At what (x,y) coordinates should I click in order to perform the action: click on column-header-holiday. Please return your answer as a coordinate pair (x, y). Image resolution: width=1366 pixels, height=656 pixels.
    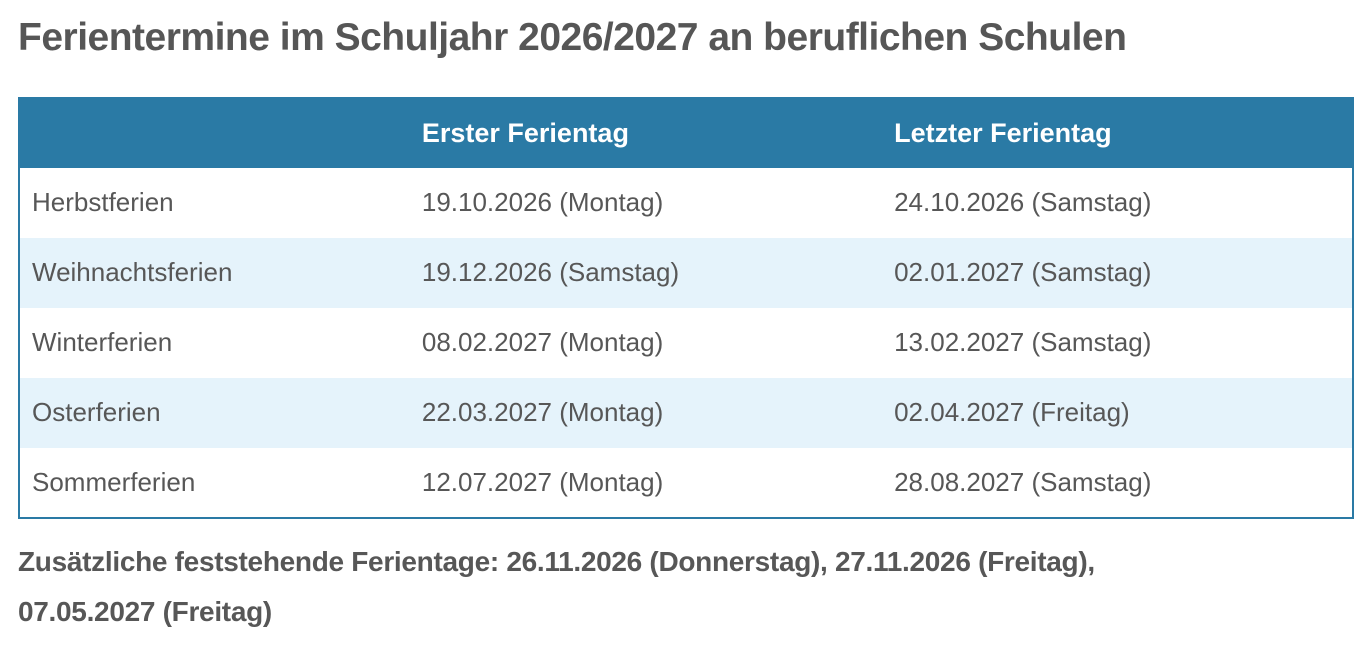
    Looking at the image, I should click on (214, 132).